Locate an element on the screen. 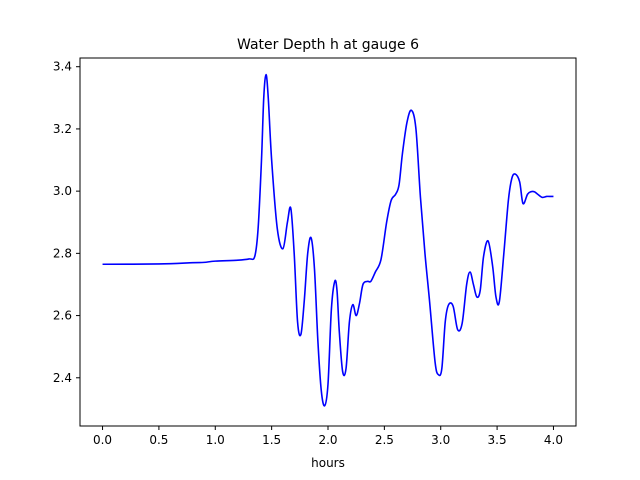 The image size is (640, 480). y-tick-label: 2.6 is located at coordinates (62, 316).